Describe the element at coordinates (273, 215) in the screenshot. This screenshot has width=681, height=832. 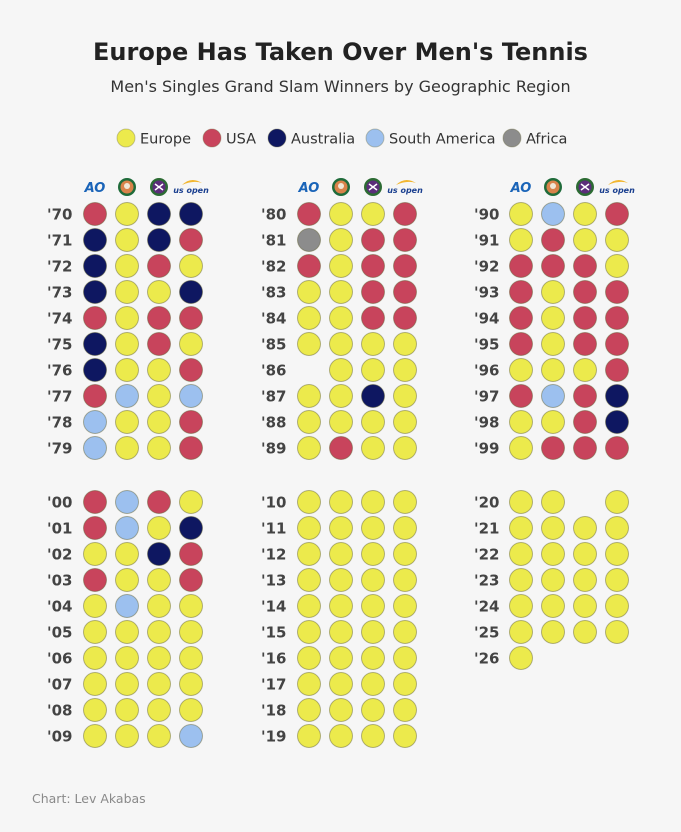
I see `year-label: '80` at that location.